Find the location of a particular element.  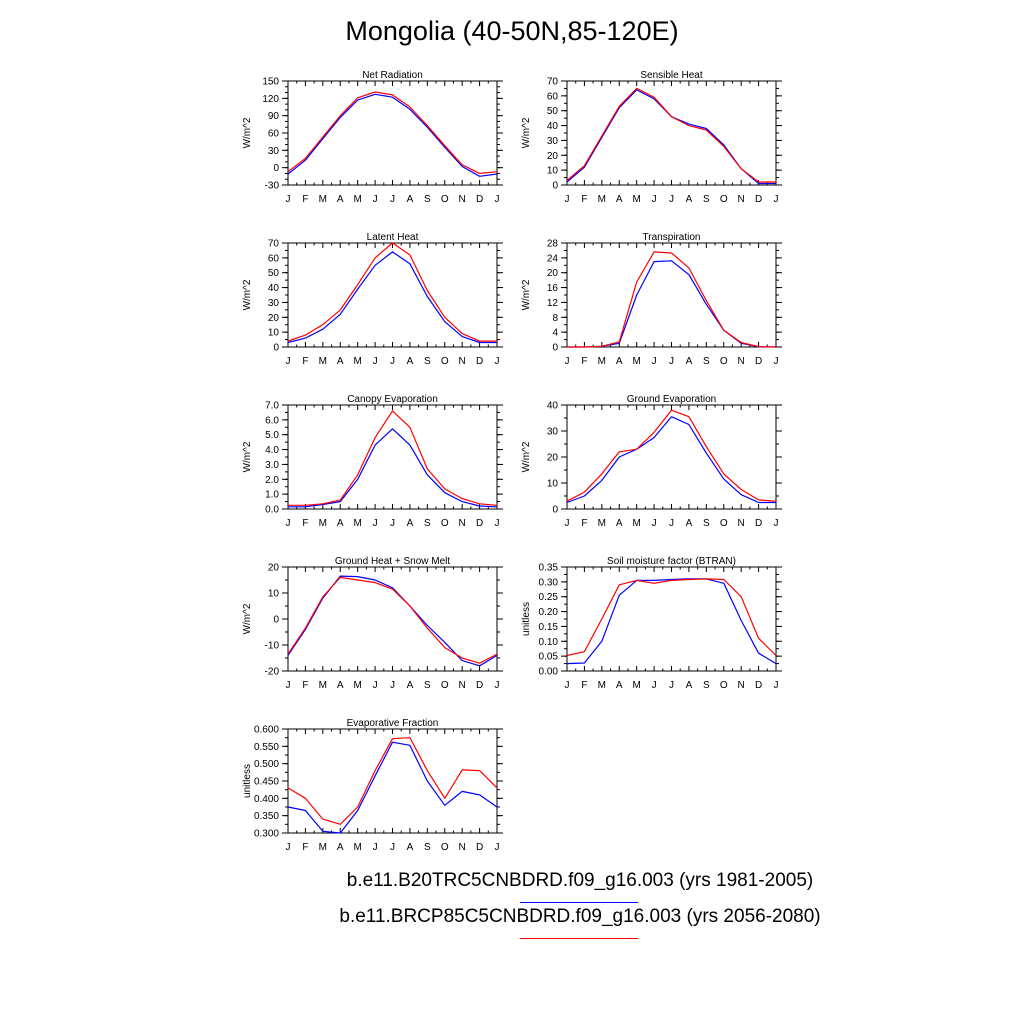

y-tick-label: 50 is located at coordinates (553, 111).